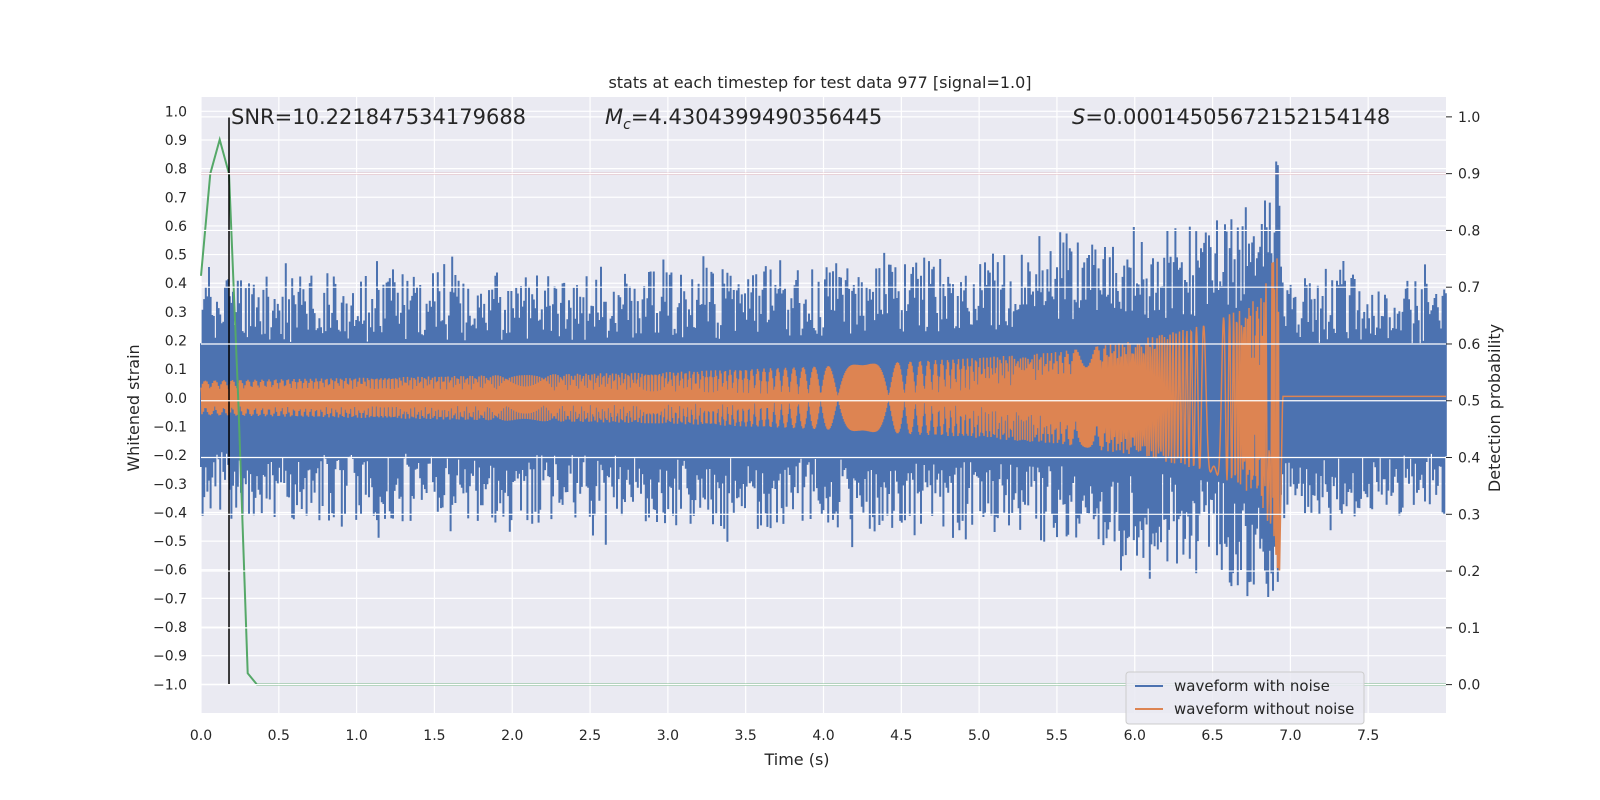  What do you see at coordinates (512, 736) in the screenshot?
I see `x-tick-label: 2.0` at bounding box center [512, 736].